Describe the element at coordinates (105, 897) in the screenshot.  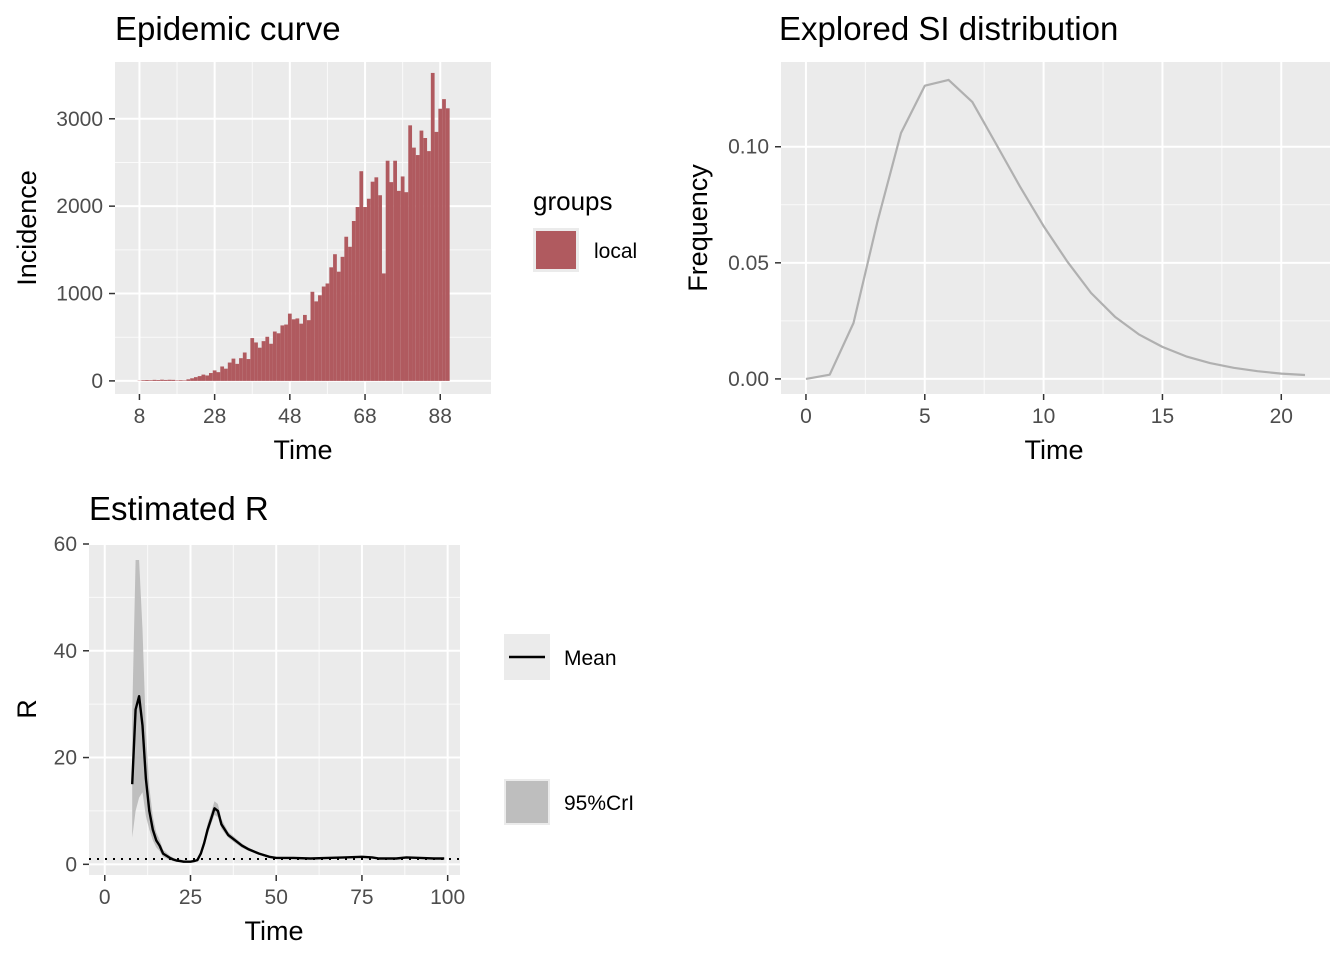
I see `estimated-r-x-tick-label: 0` at that location.